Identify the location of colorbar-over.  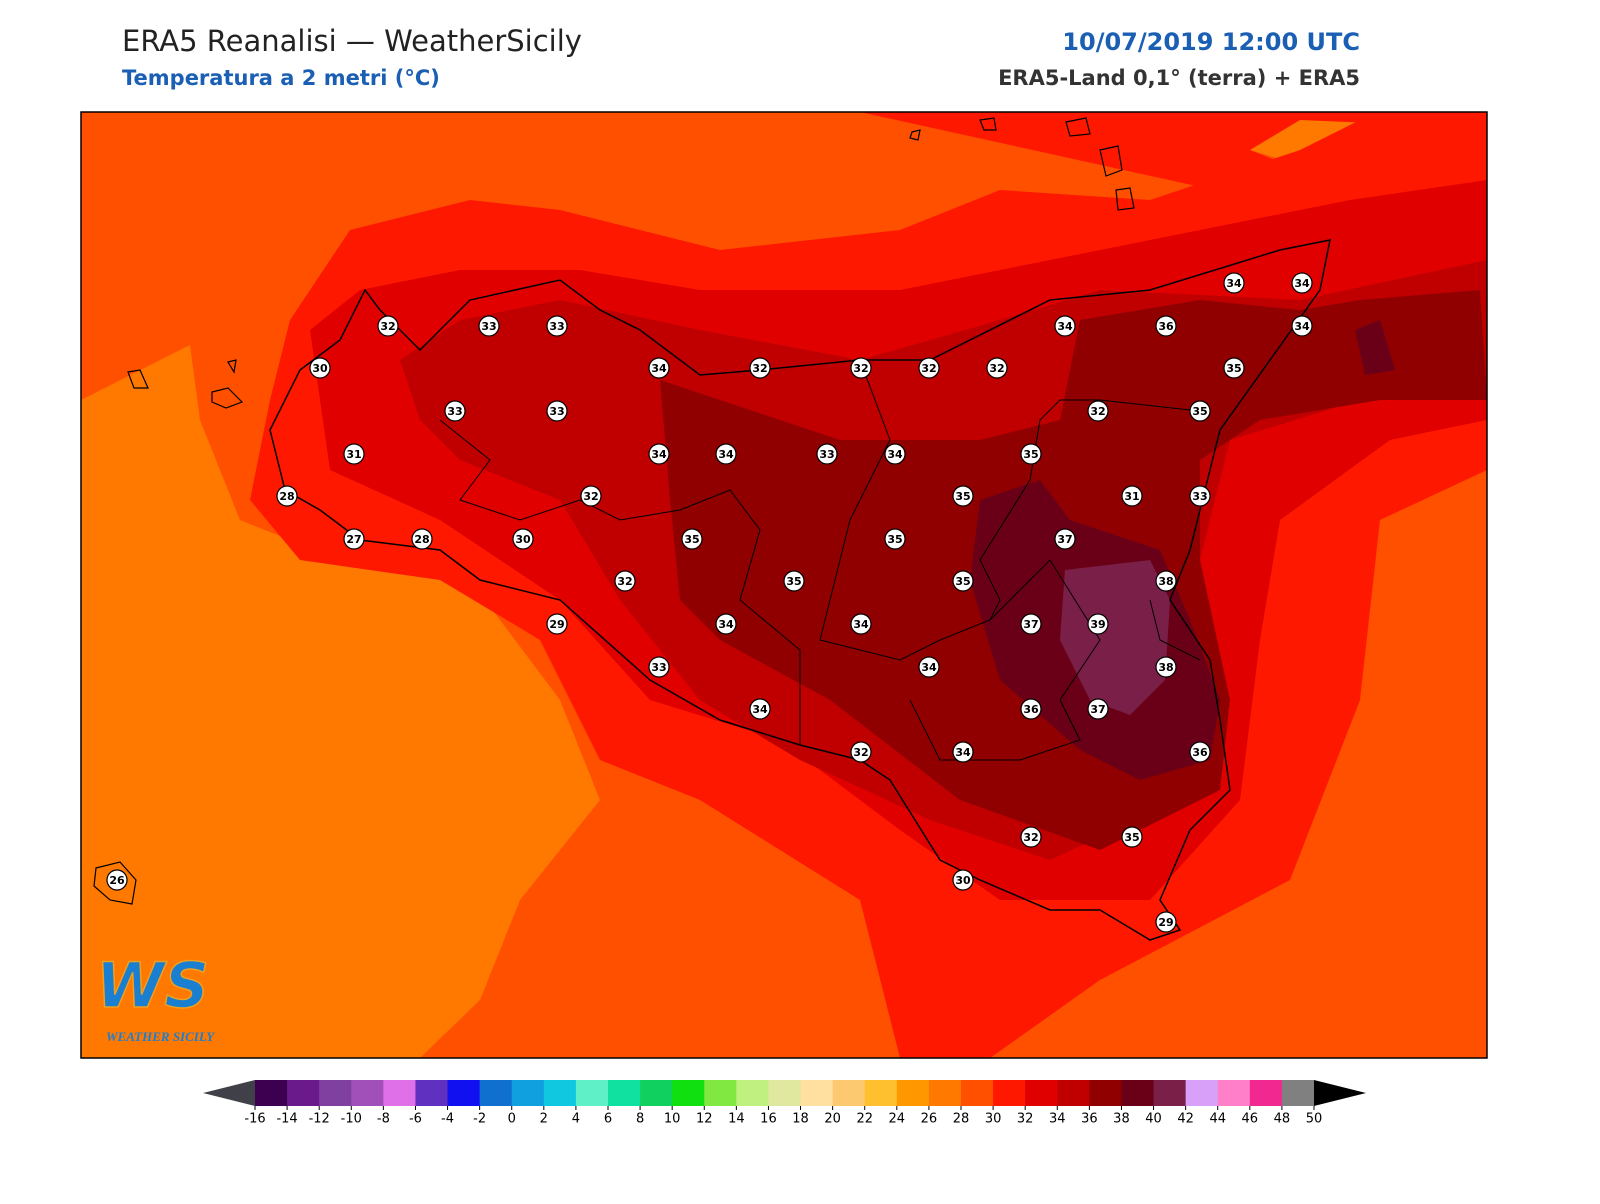
(1340, 1093).